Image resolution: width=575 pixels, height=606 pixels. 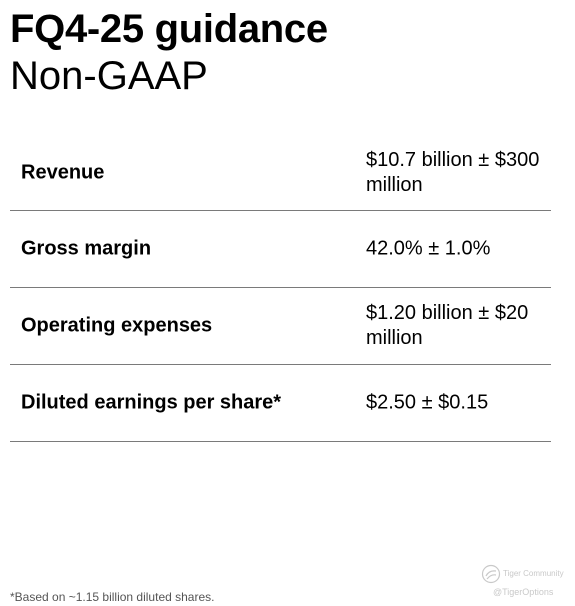 What do you see at coordinates (86, 248) in the screenshot?
I see `row-label: Gross margin` at bounding box center [86, 248].